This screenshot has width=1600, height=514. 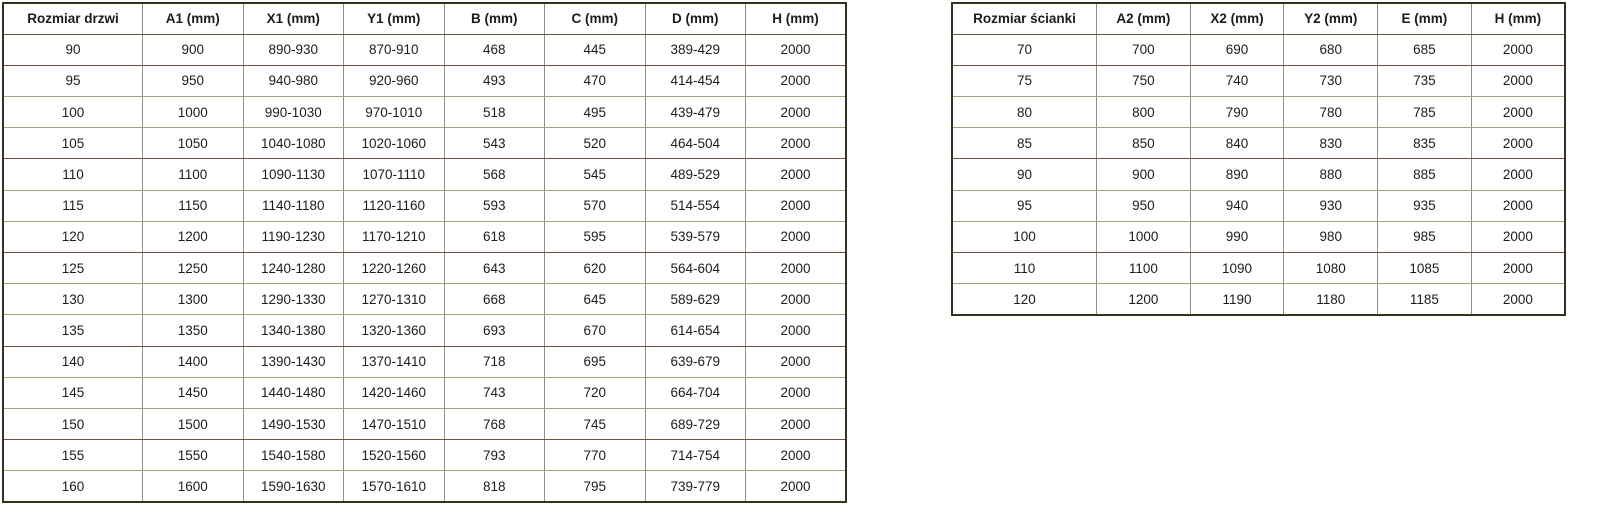 What do you see at coordinates (293, 143) in the screenshot?
I see `cell: 1040-1080` at bounding box center [293, 143].